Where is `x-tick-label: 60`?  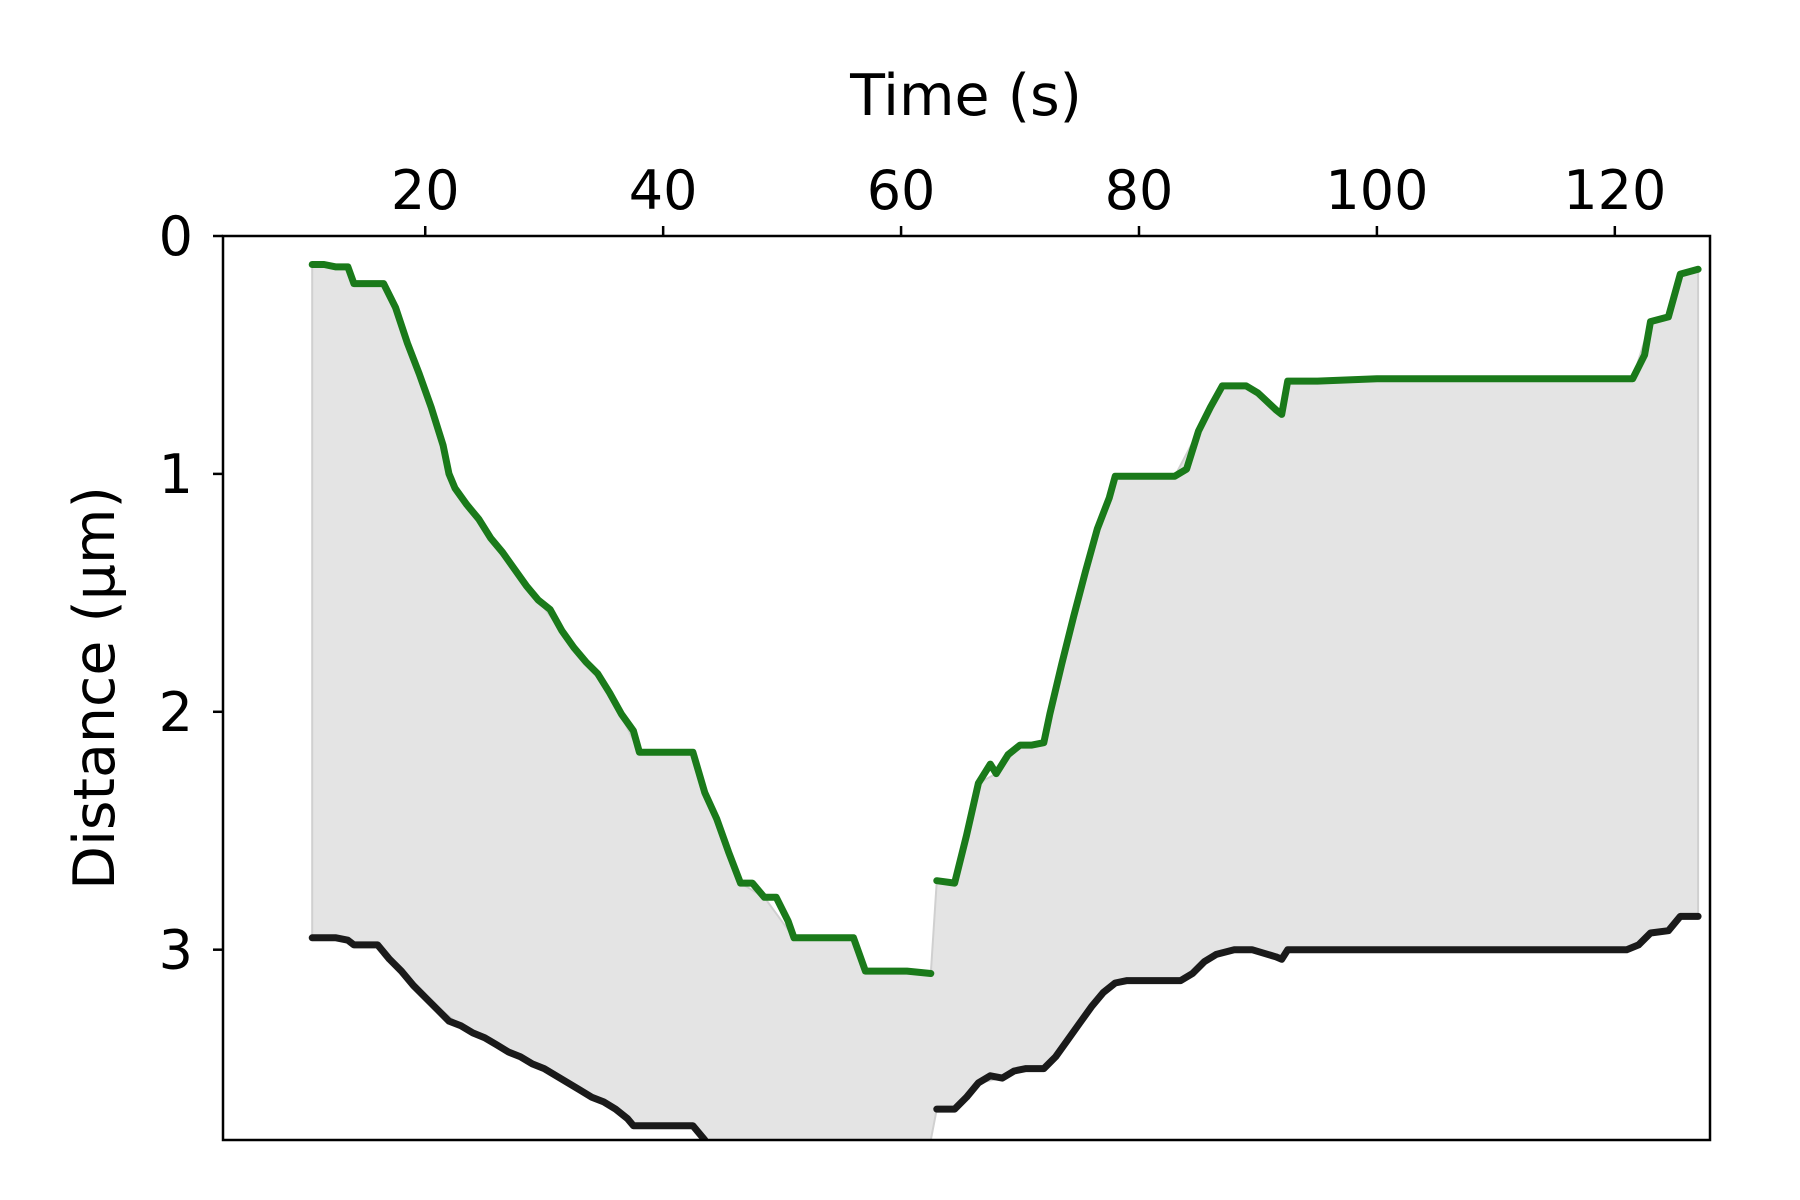
x-tick-label: 60 is located at coordinates (901, 190).